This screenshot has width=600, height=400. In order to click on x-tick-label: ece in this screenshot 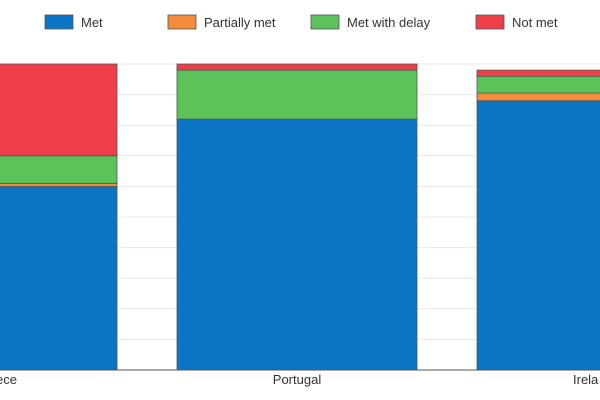, I will do `click(8, 379)`.